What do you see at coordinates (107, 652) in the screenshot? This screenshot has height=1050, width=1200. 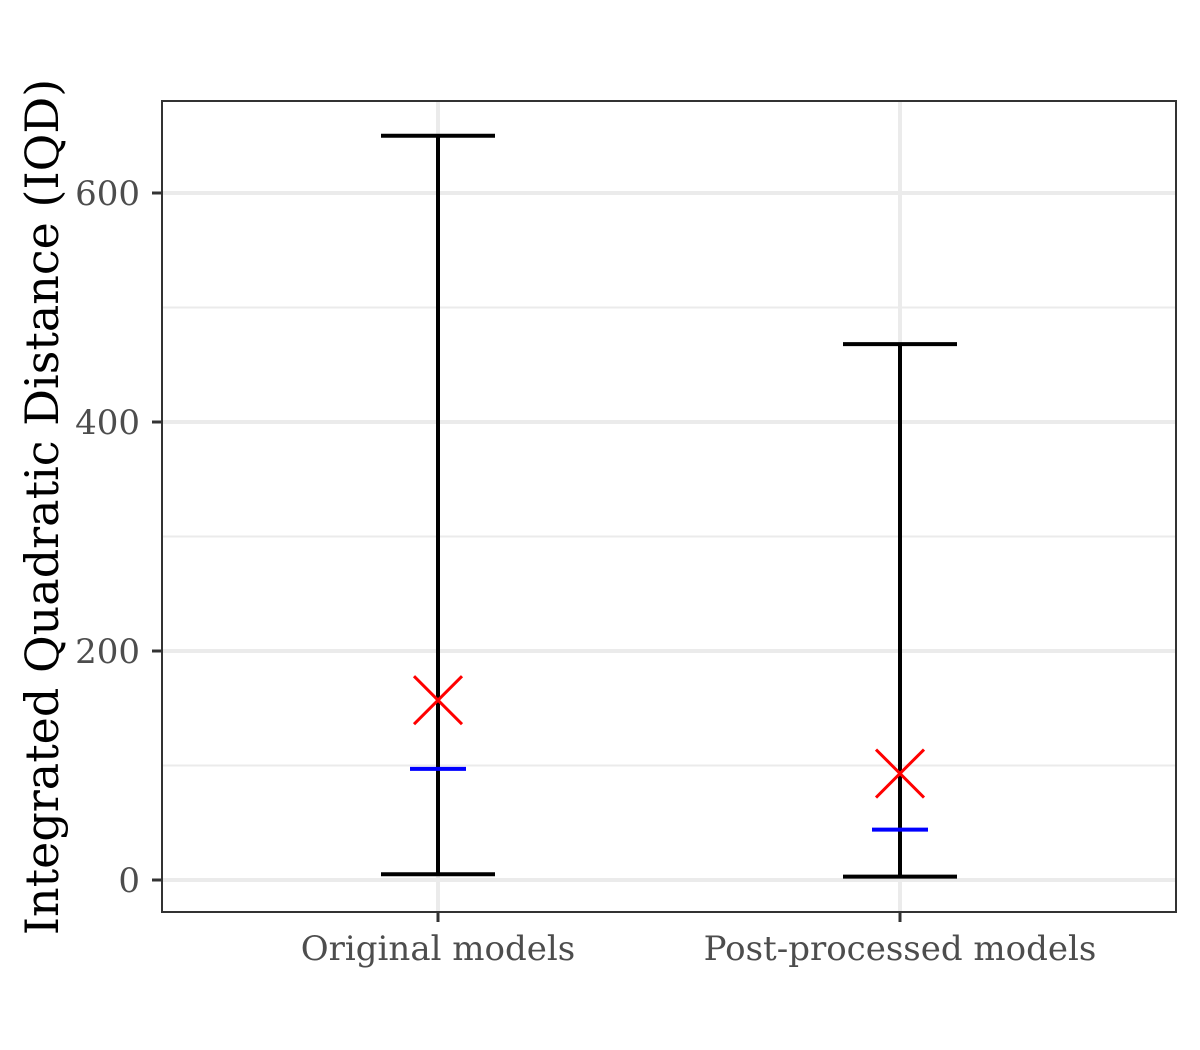 I see `y-tick-label: 200` at bounding box center [107, 652].